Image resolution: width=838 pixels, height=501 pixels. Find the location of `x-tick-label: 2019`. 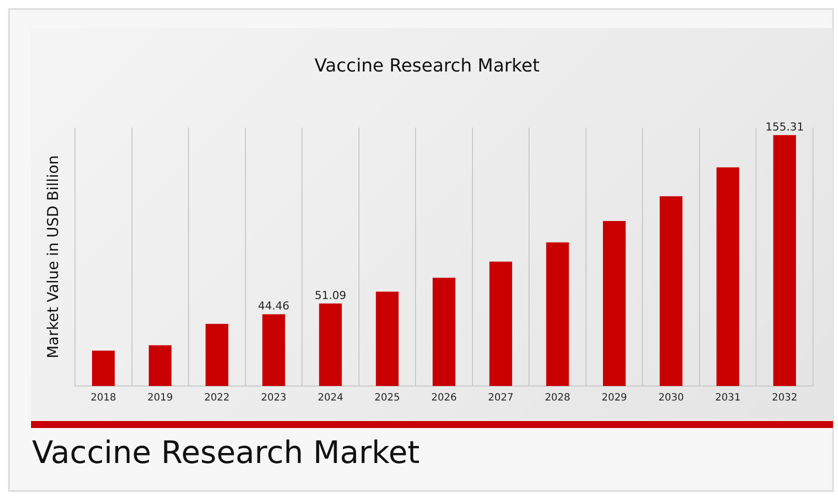

x-tick-label: 2019 is located at coordinates (160, 398).